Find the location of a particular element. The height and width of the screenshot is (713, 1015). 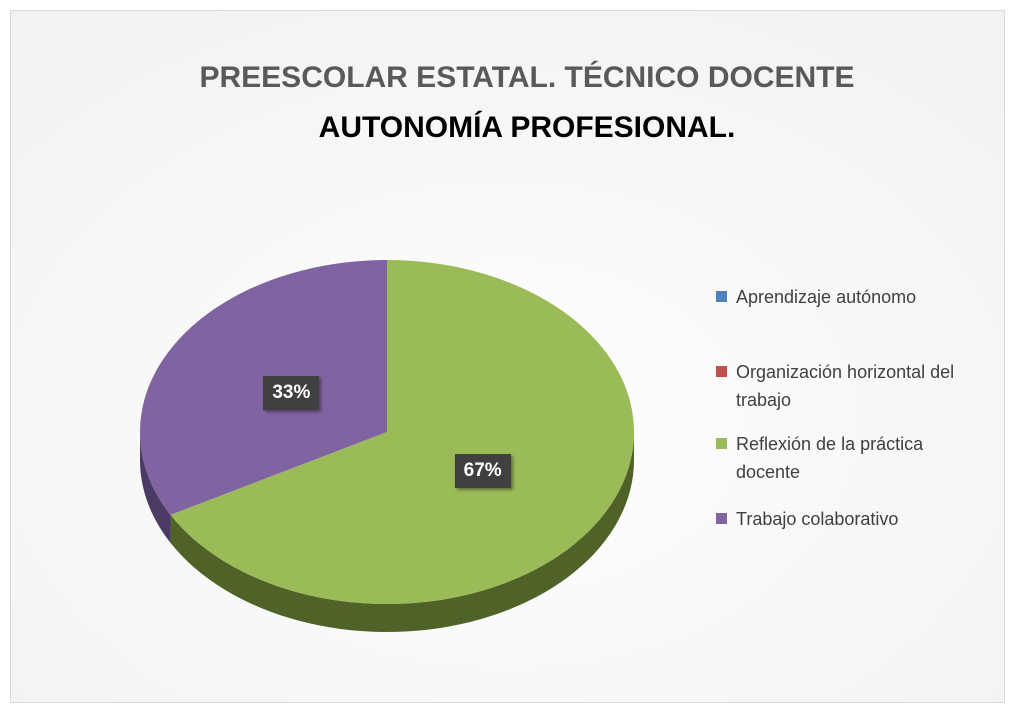

legend-label: Trabajo colaborativo is located at coordinates (817, 519).